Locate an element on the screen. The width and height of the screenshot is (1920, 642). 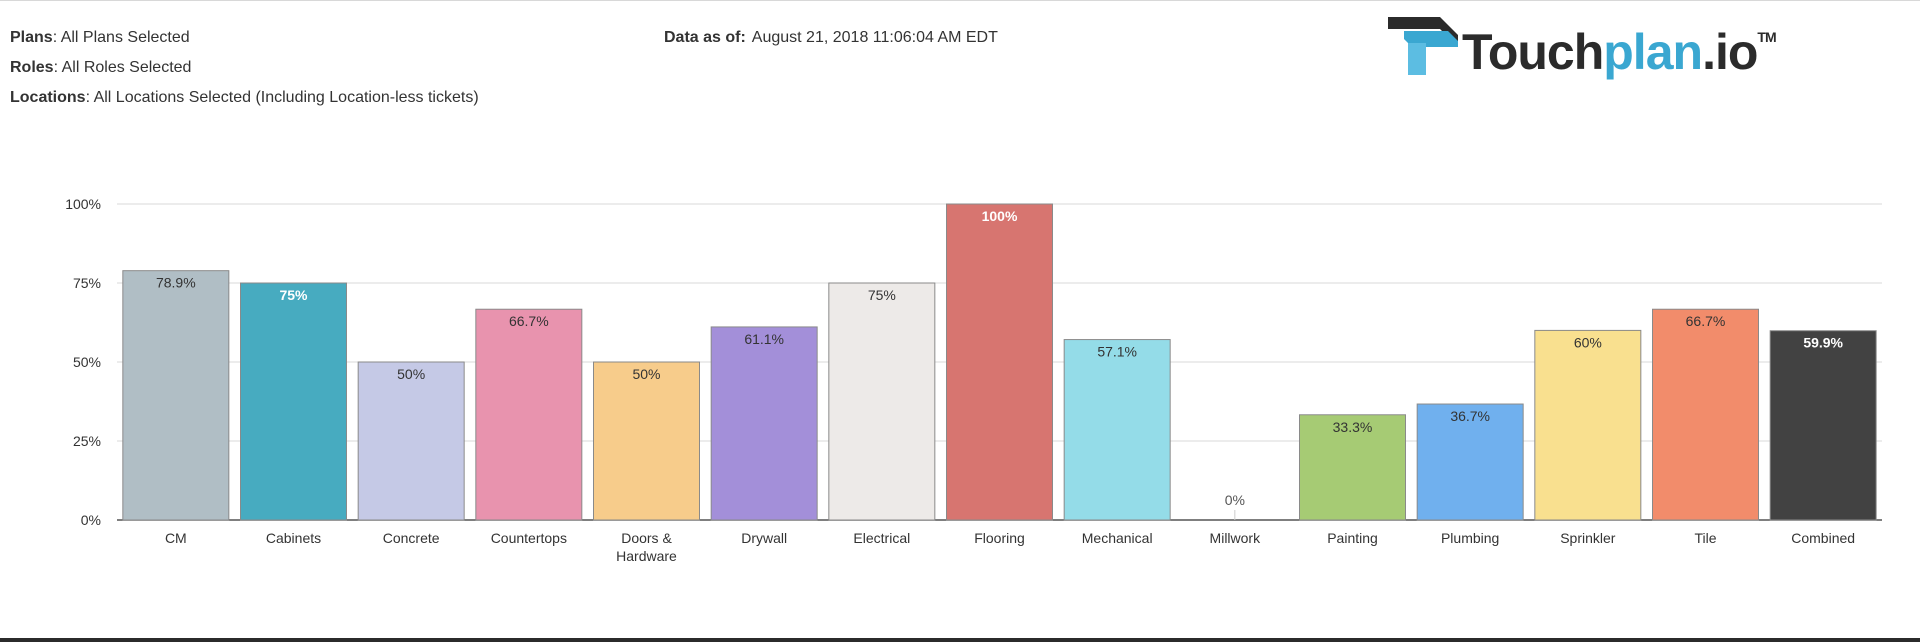
y-tick-label: 50% is located at coordinates (87, 362).